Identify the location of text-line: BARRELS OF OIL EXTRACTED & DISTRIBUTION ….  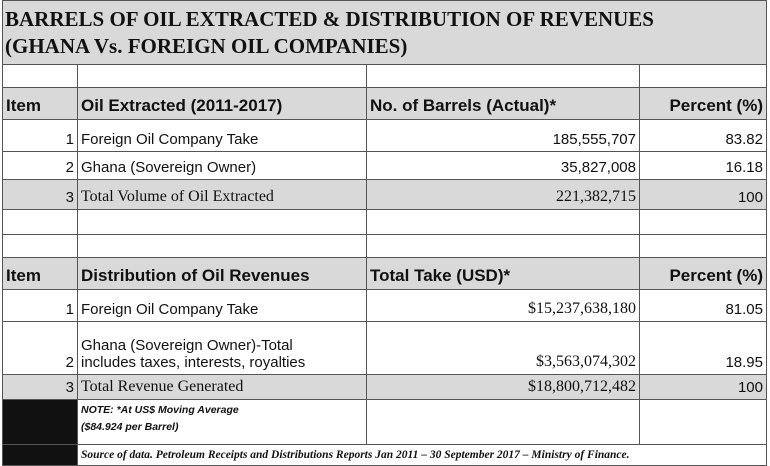
(329, 18).